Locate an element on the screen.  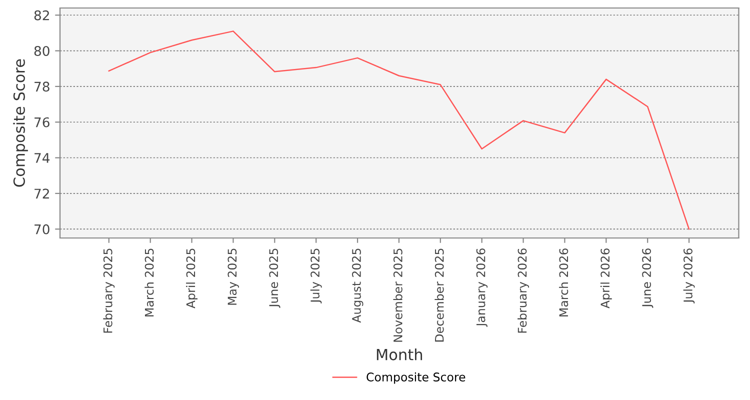
x-tick-label: August 2025 is located at coordinates (358, 285).